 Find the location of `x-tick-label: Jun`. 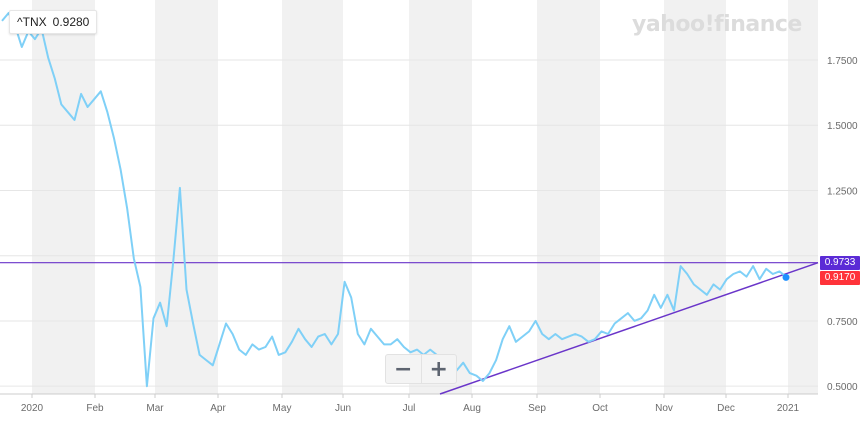

x-tick-label: Jun is located at coordinates (343, 408).